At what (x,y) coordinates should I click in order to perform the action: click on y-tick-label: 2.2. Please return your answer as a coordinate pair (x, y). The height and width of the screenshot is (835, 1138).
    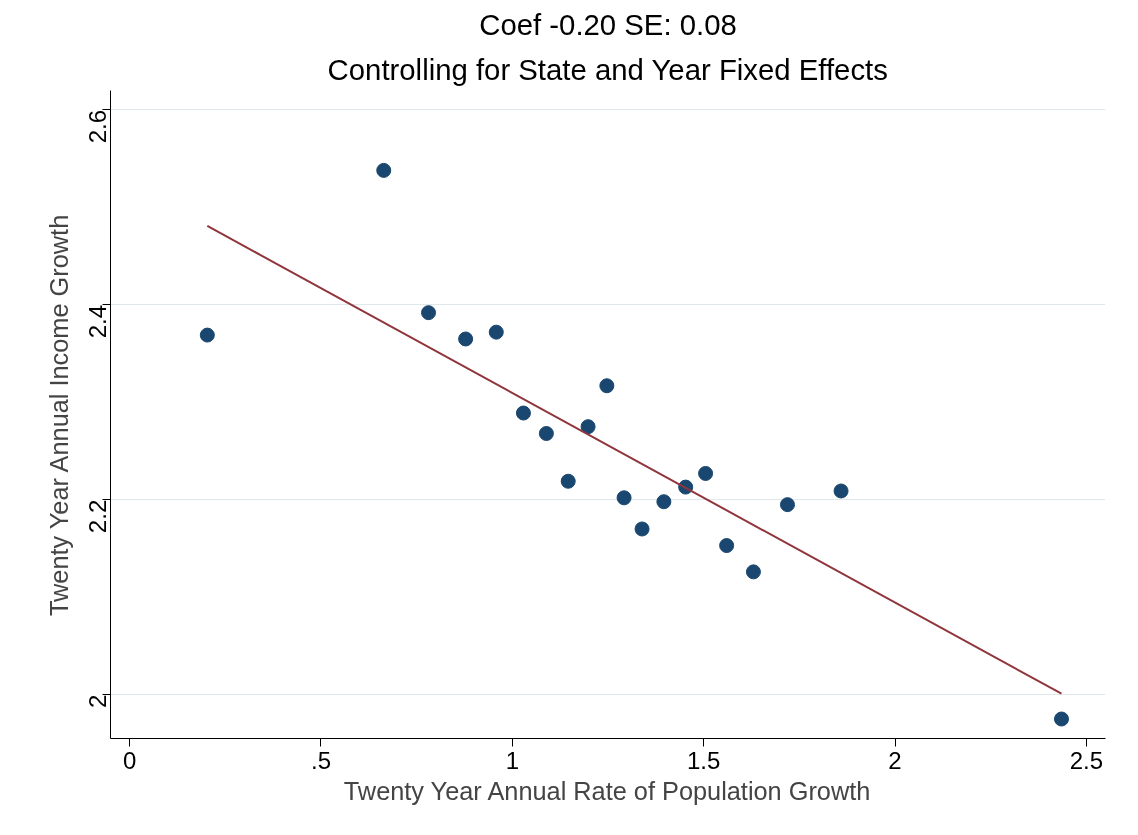
    Looking at the image, I should click on (97, 516).